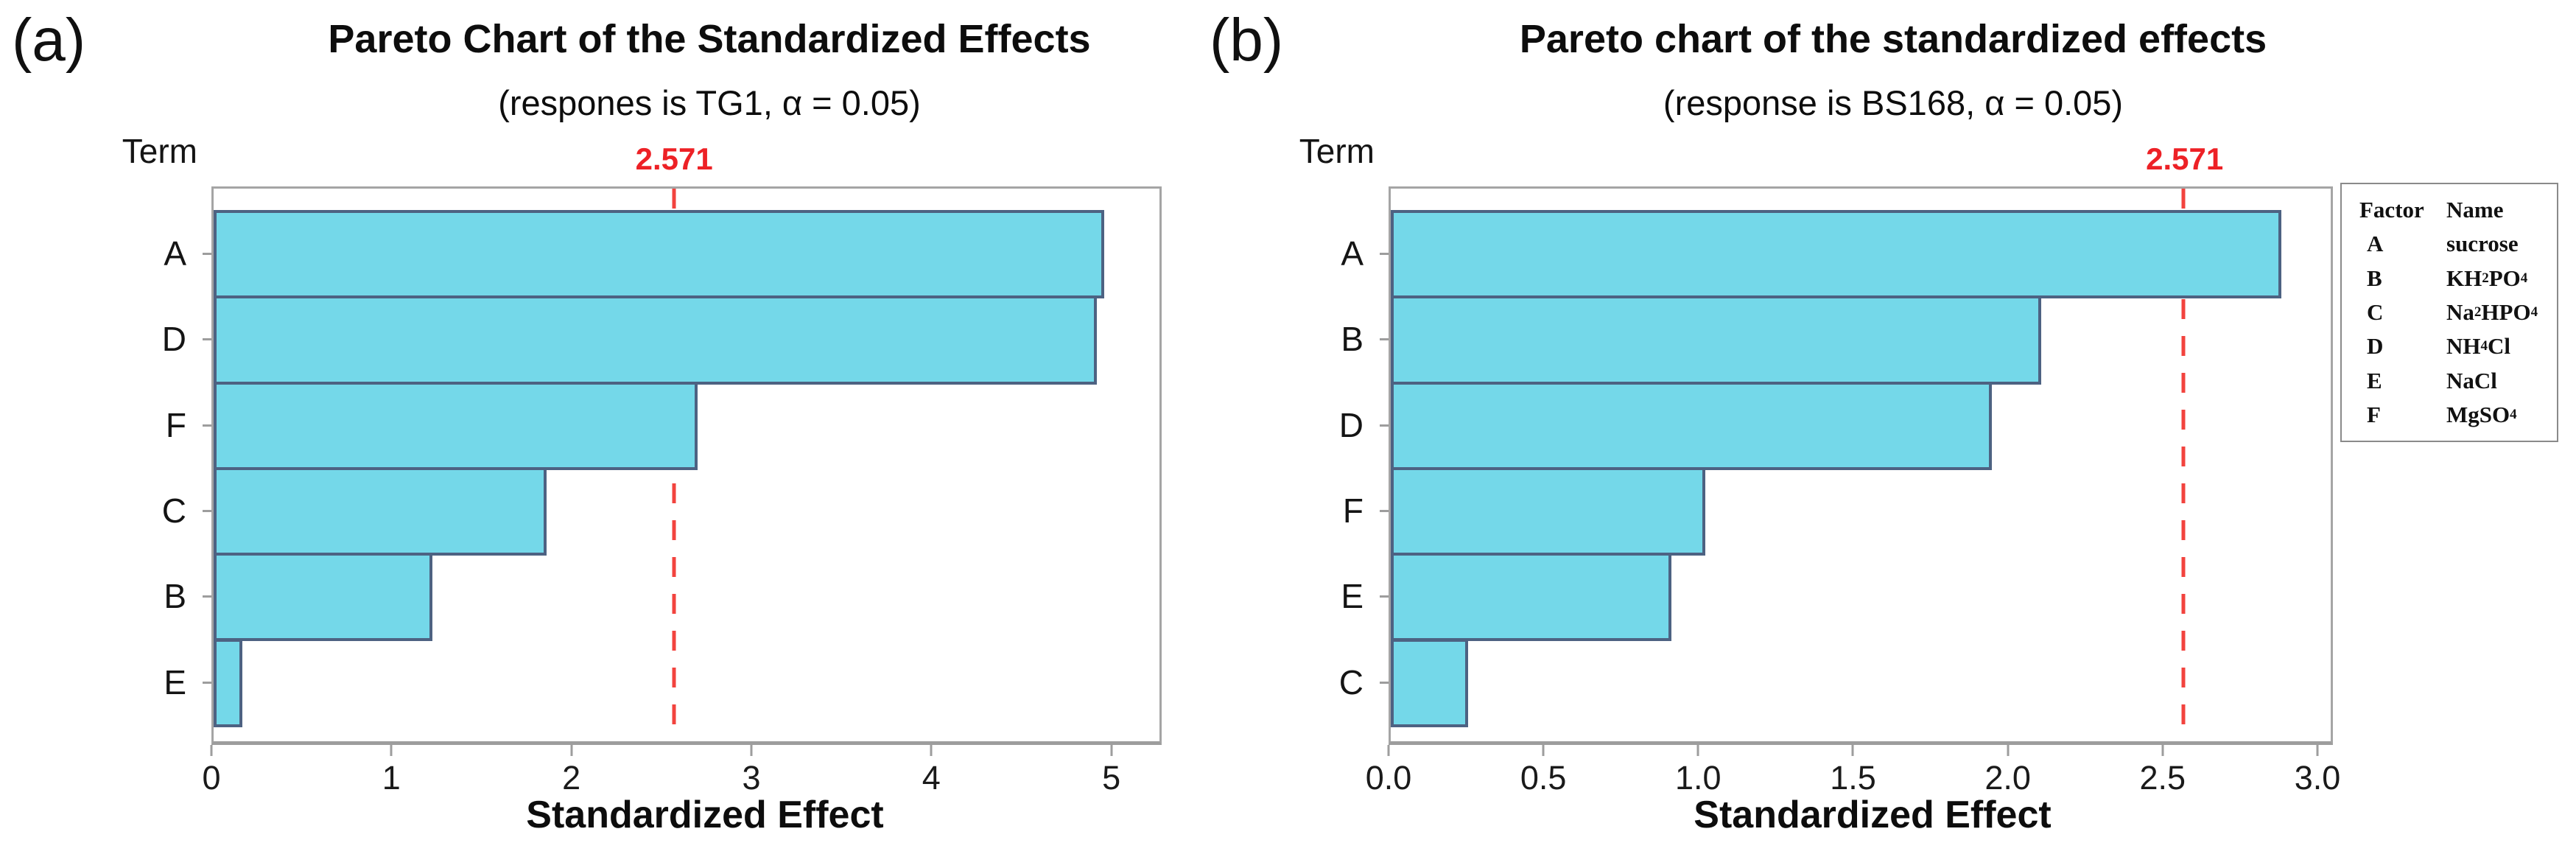 The height and width of the screenshot is (868, 2576). Describe the element at coordinates (1337, 151) in the screenshot. I see `y-axis-term-label-b: Term` at that location.